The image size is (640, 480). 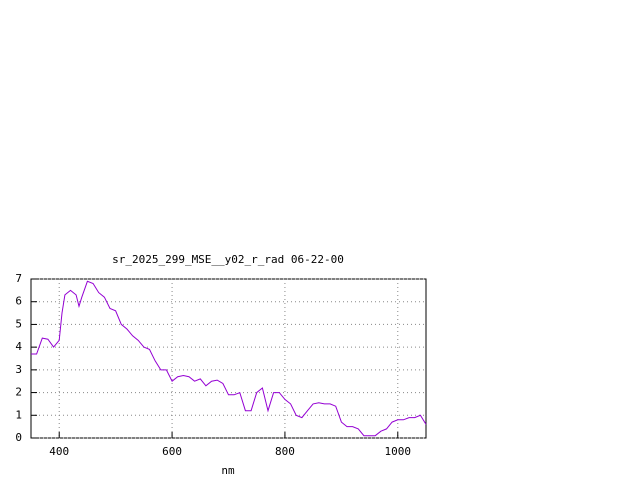 What do you see at coordinates (172, 451) in the screenshot?
I see `x-tick-label: 600` at bounding box center [172, 451].